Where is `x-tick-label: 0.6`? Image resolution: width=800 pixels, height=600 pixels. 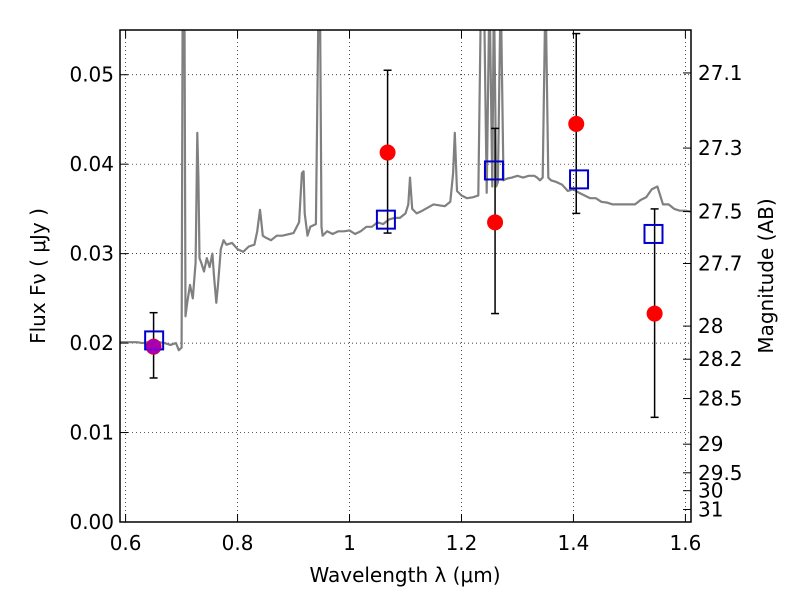 x-tick-label: 0.6 is located at coordinates (126, 543).